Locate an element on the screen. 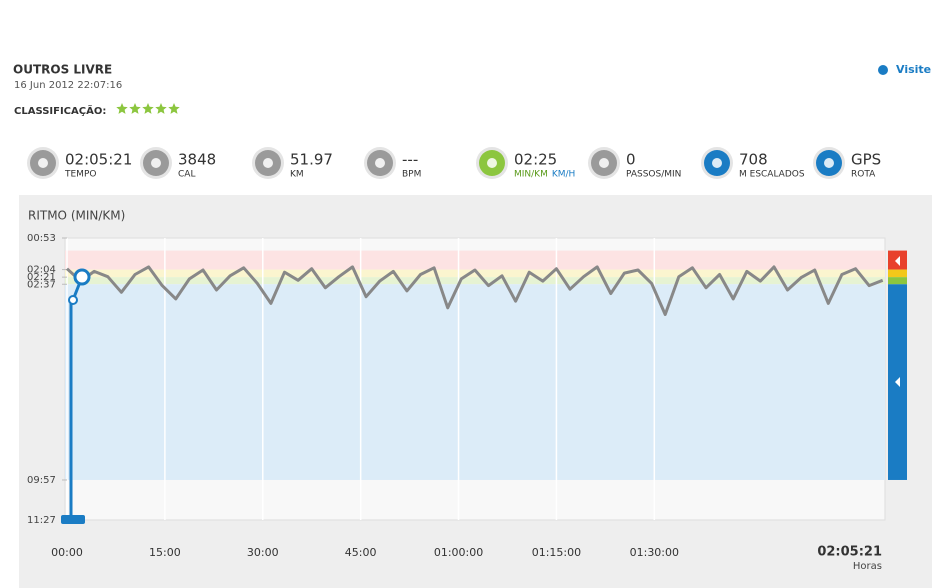 The width and height of the screenshot is (939, 588). stat-label: TEMPO is located at coordinates (80, 175).